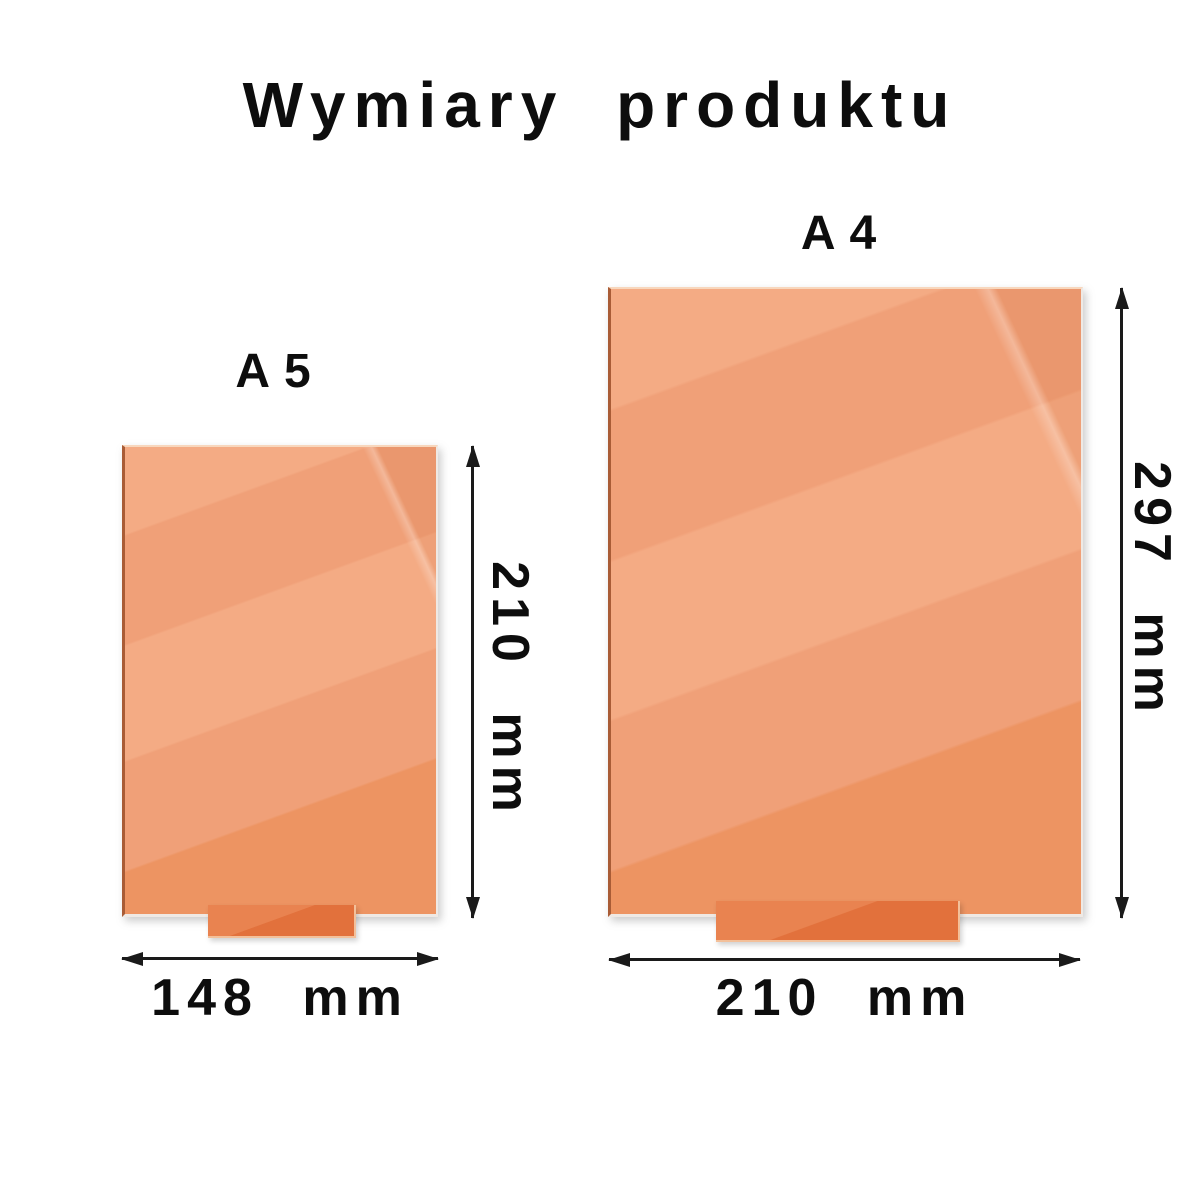 This screenshot has width=1200, height=1200. Describe the element at coordinates (844, 959) in the screenshot. I see `width-arrow-a4` at that location.